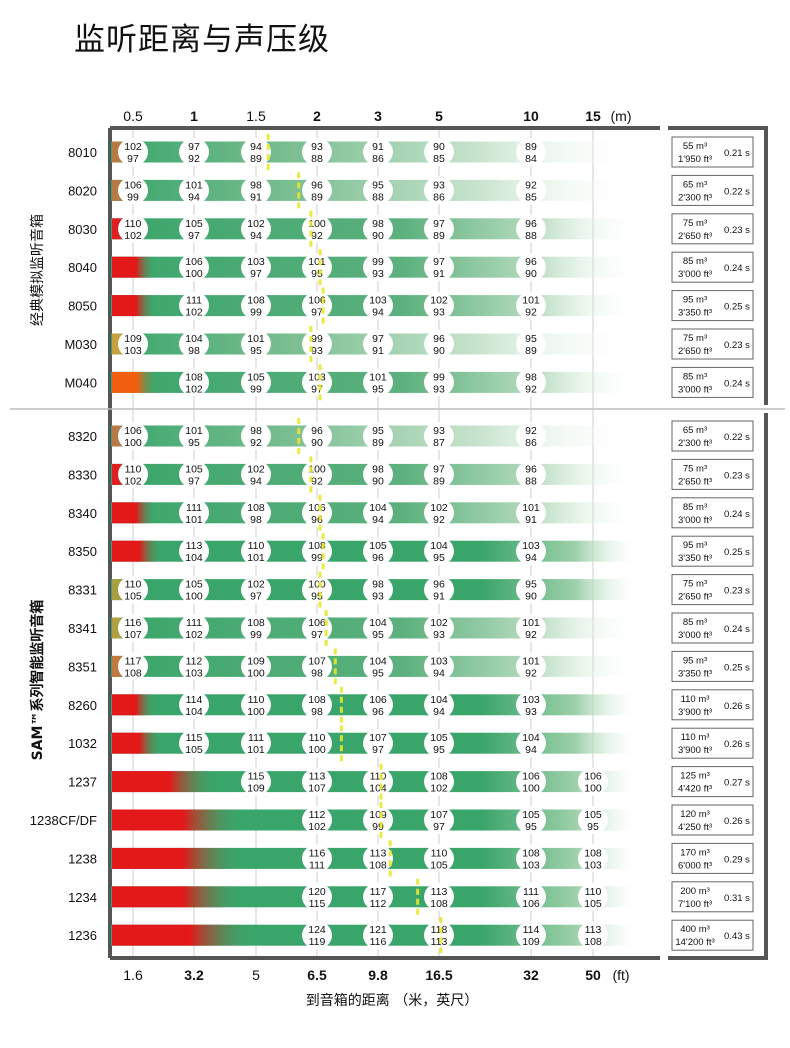 The height and width of the screenshot is (1048, 790). I want to click on spl-avg-value: 88, so click(378, 197).